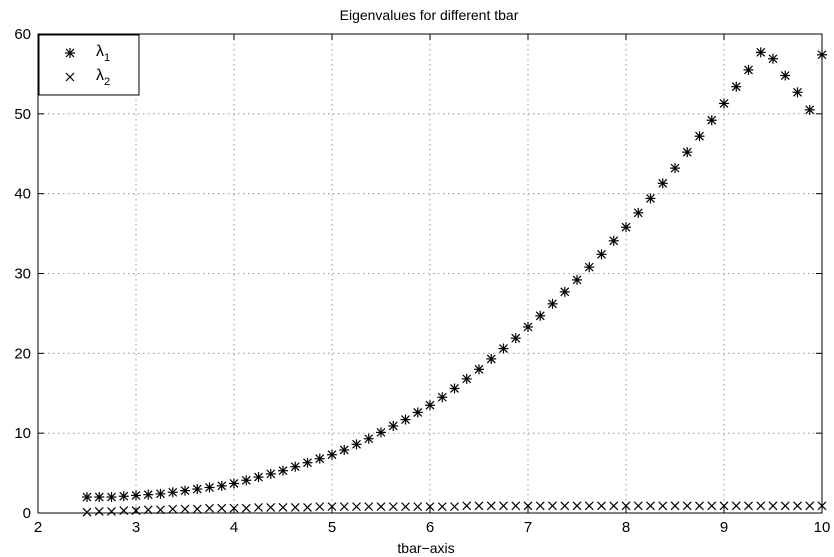 This screenshot has height=557, width=834. What do you see at coordinates (430, 527) in the screenshot?
I see `x-tick-label: 6` at bounding box center [430, 527].